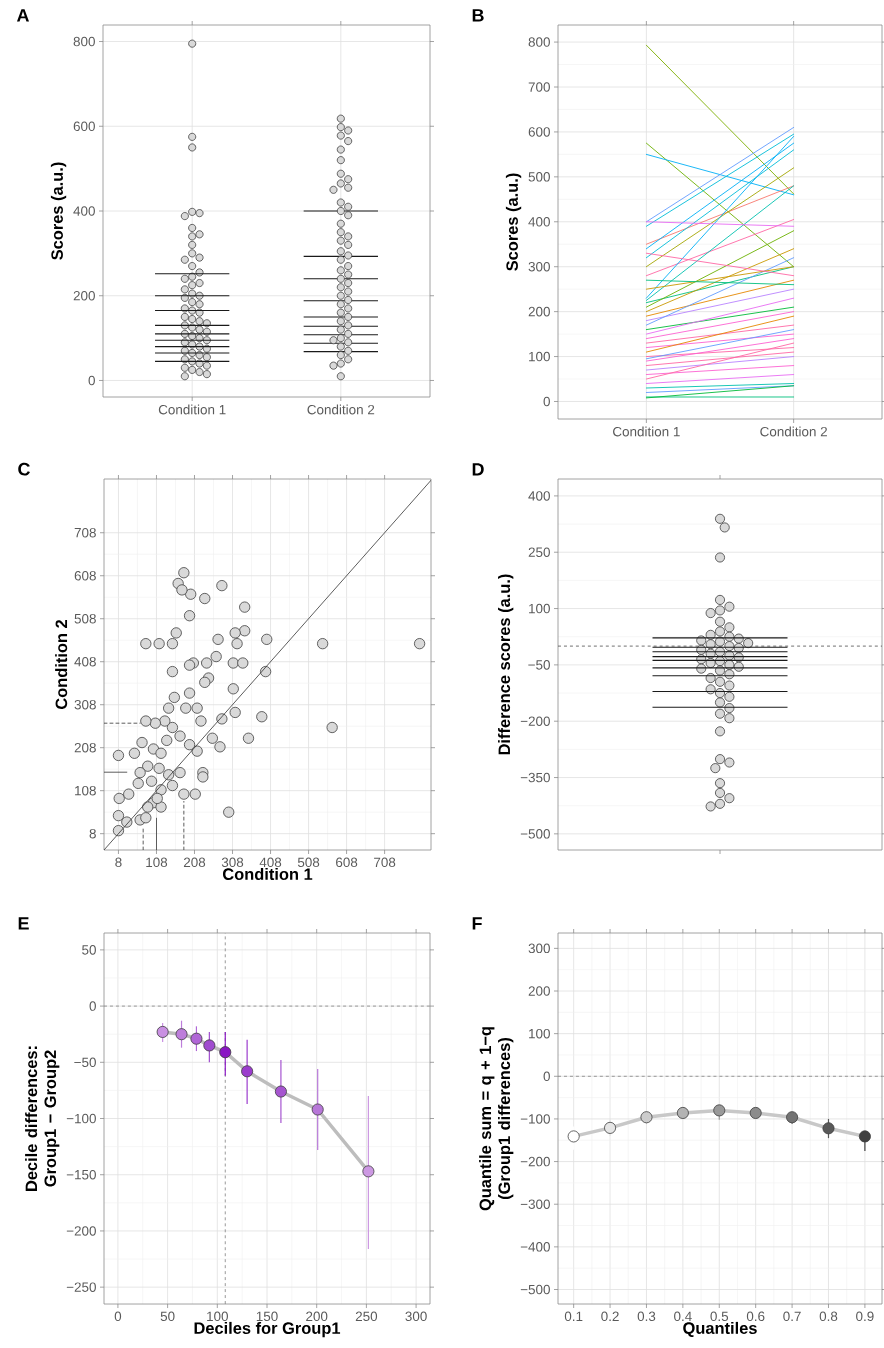 The image size is (884, 1348). I want to click on x-tick-label: 608, so click(347, 862).